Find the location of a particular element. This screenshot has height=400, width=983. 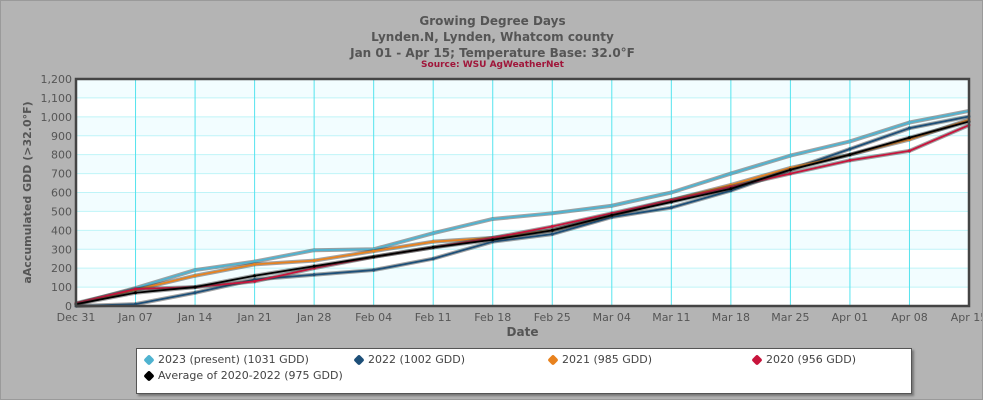

y-tick-label: 200 is located at coordinates (61, 268).